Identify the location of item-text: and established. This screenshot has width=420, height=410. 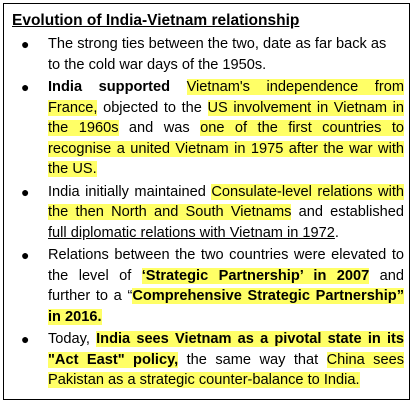
(347, 212).